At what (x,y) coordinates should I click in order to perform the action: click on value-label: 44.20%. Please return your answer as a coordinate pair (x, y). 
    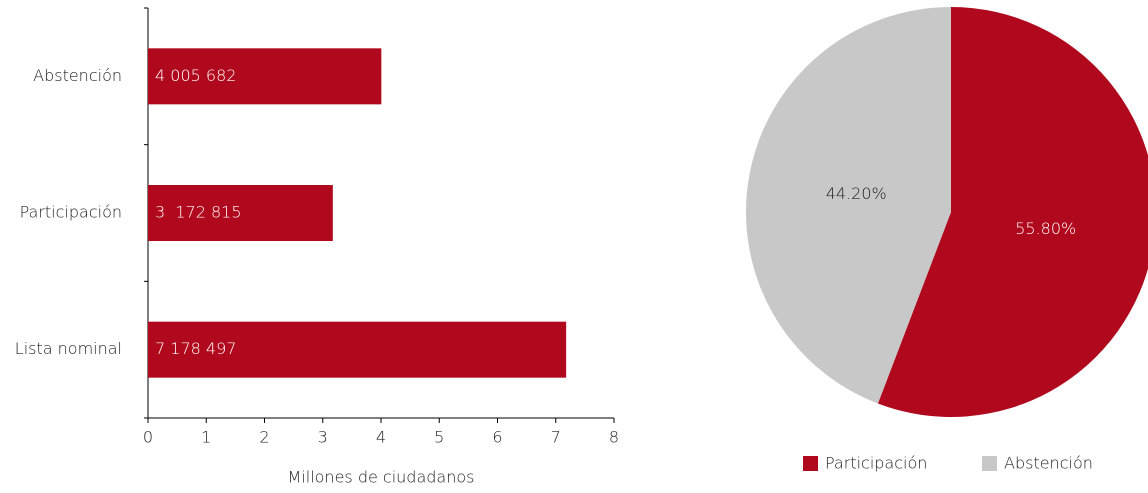
    Looking at the image, I should click on (856, 193).